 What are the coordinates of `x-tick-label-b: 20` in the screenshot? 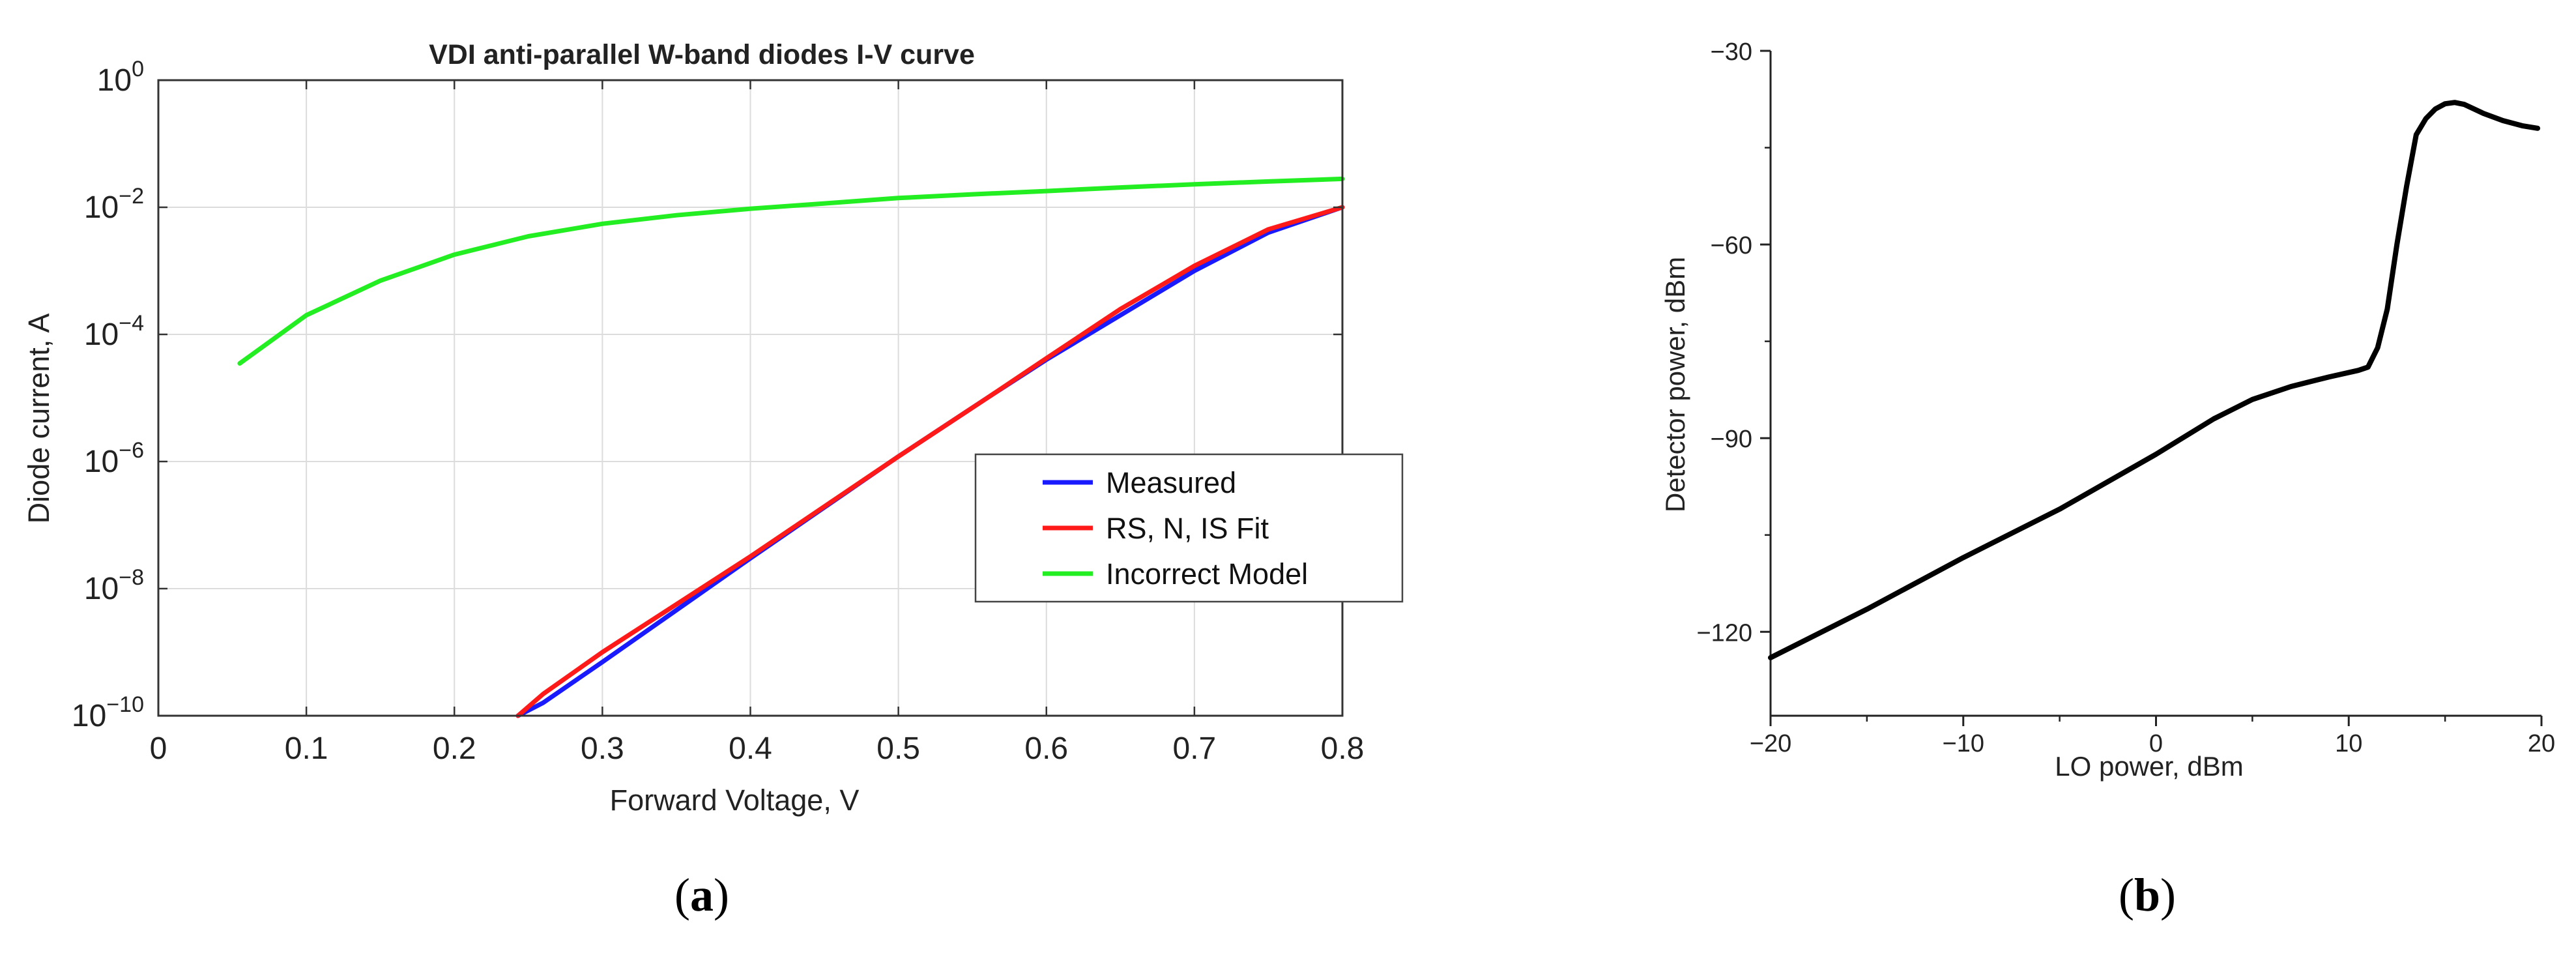 It's located at (2541, 743).